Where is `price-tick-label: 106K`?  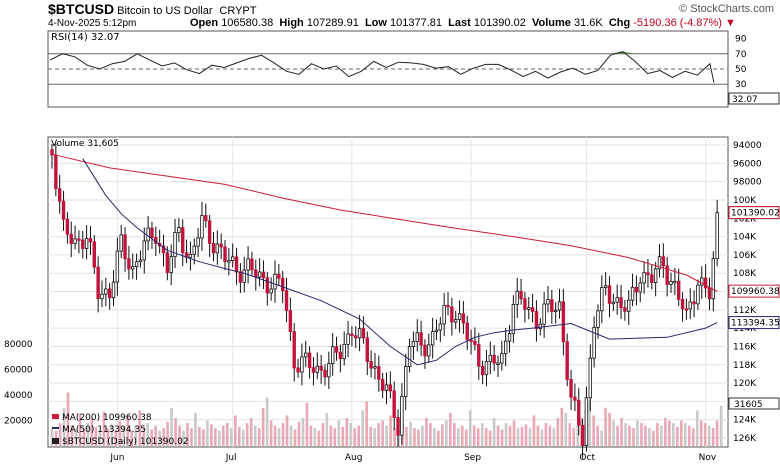 price-tick-label: 106K is located at coordinates (745, 256).